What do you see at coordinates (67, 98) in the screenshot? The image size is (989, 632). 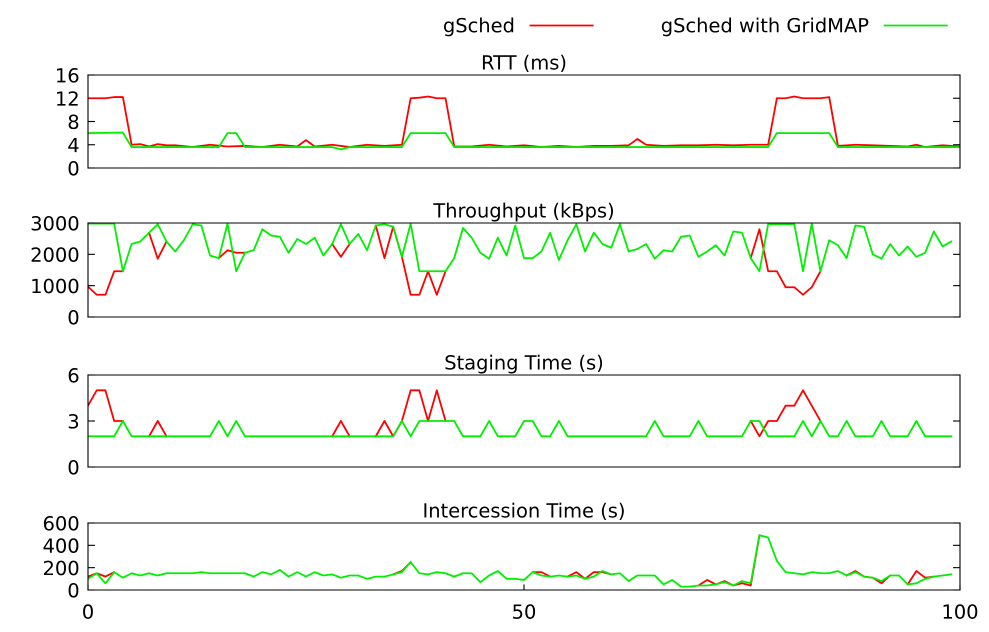 I see `y-tick-label: 12` at bounding box center [67, 98].